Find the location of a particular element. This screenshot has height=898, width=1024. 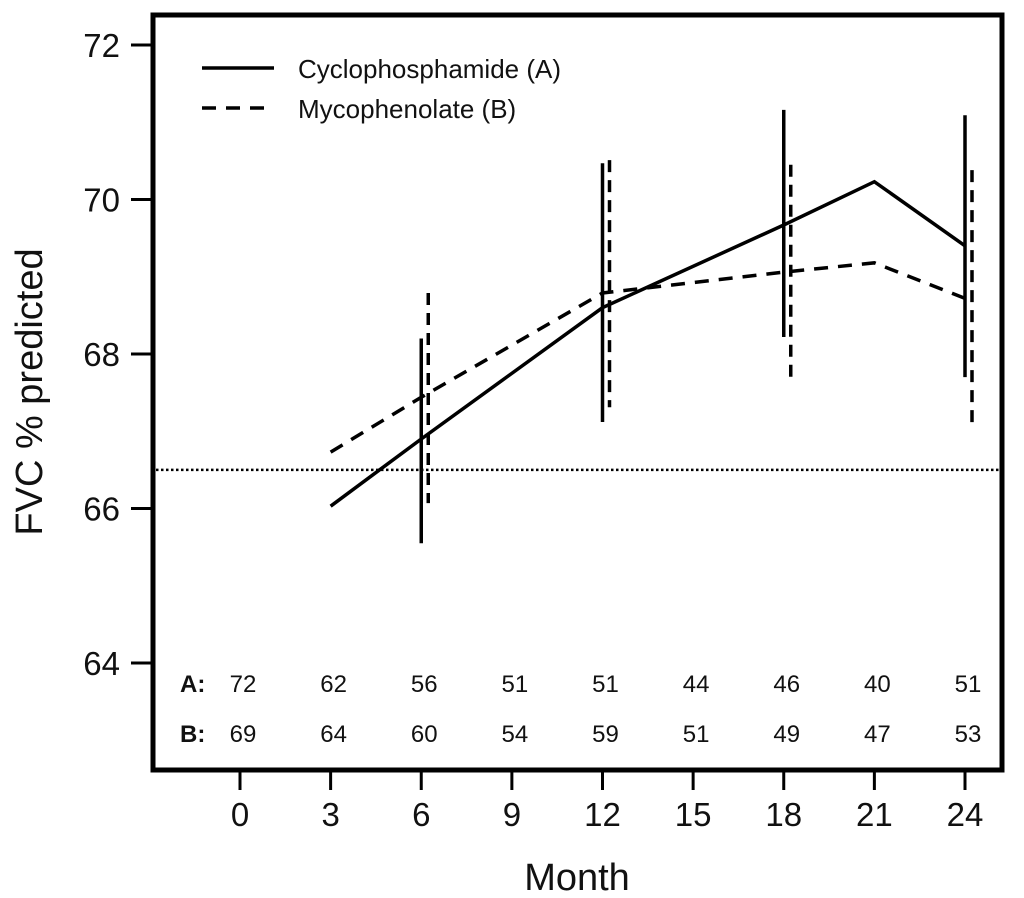

at-risk-row-label: B: is located at coordinates (192, 734).